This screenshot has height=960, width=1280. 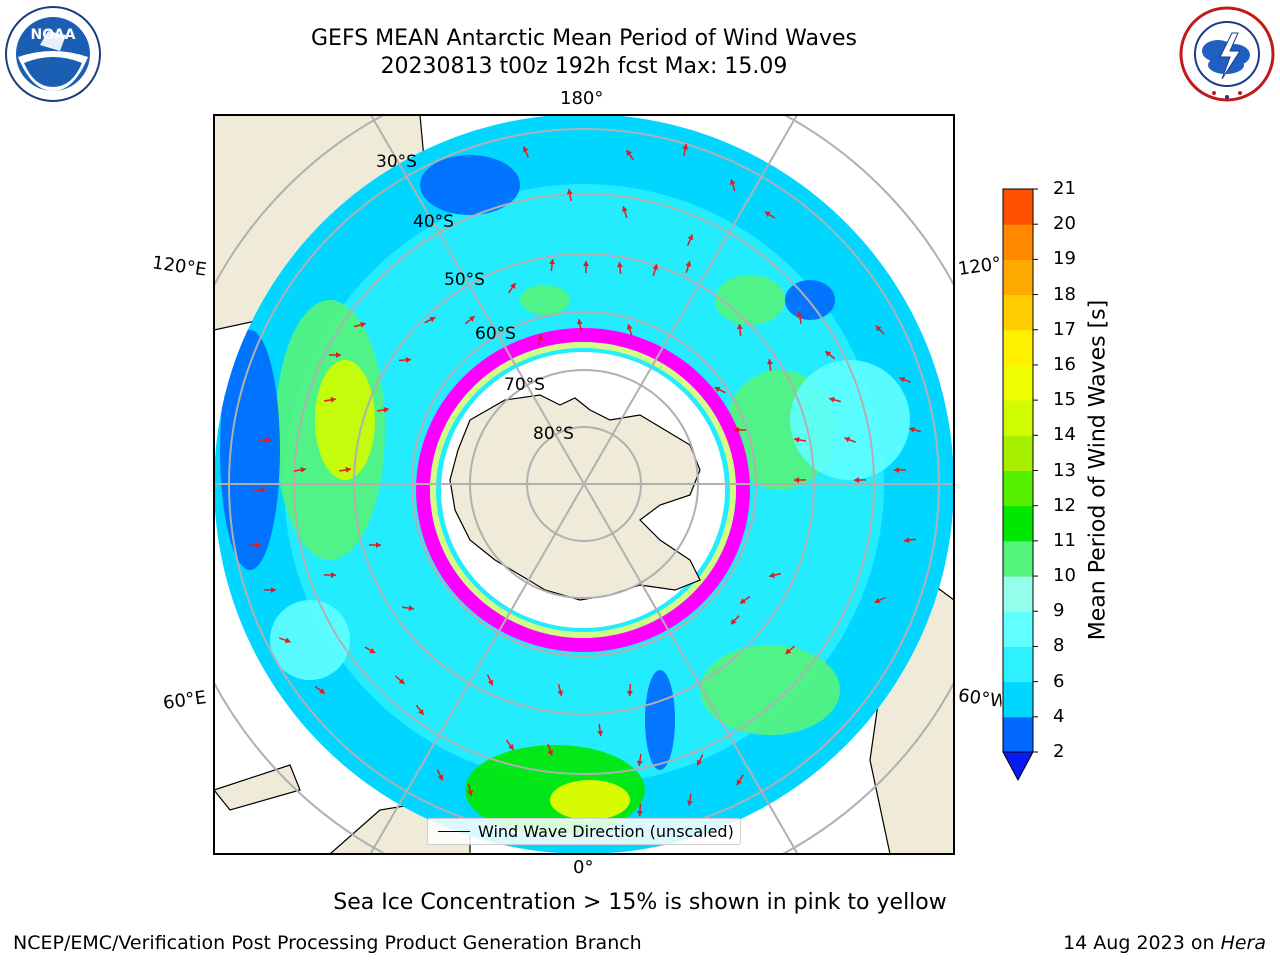 What do you see at coordinates (1064, 364) in the screenshot?
I see `colorbar-tick-label: 16` at bounding box center [1064, 364].